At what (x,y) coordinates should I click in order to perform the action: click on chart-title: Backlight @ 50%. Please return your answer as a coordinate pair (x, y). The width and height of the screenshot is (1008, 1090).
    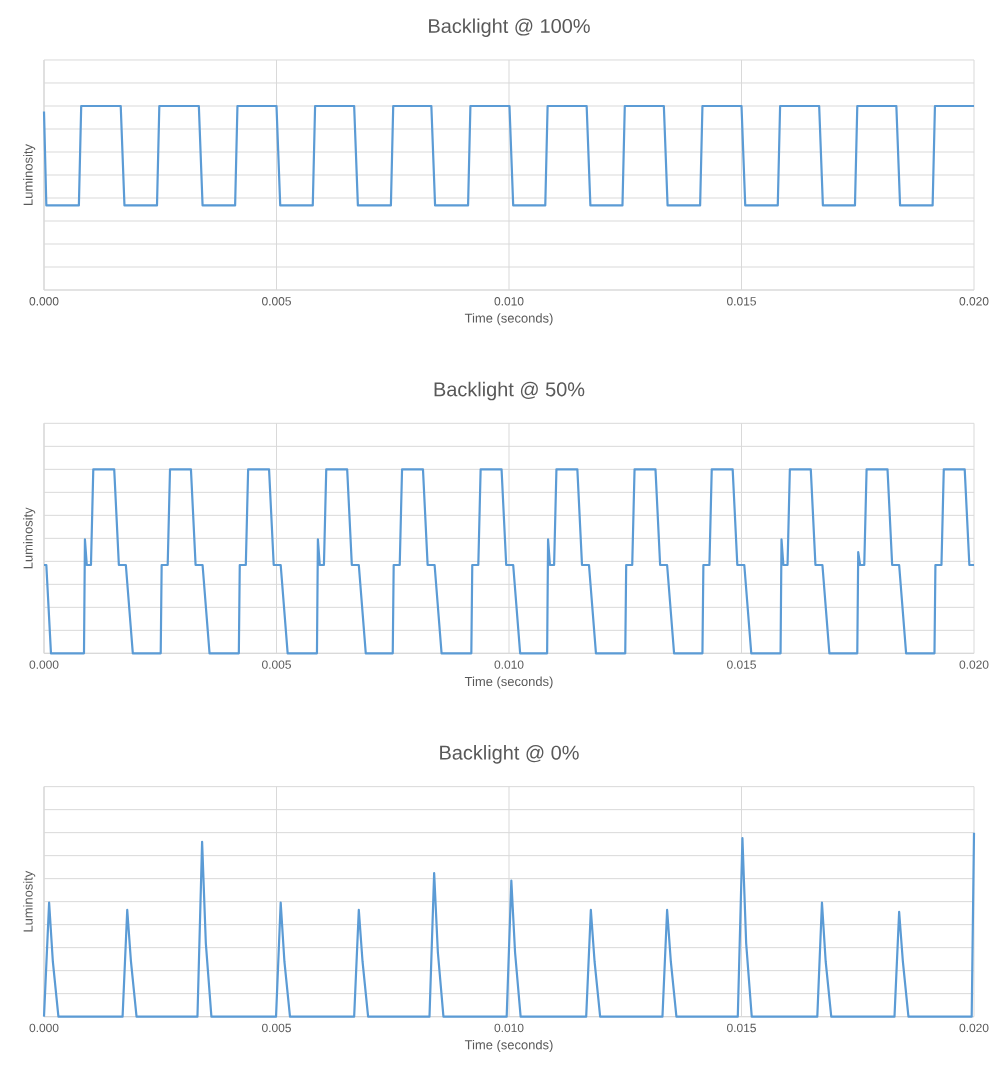
    Looking at the image, I should click on (509, 391).